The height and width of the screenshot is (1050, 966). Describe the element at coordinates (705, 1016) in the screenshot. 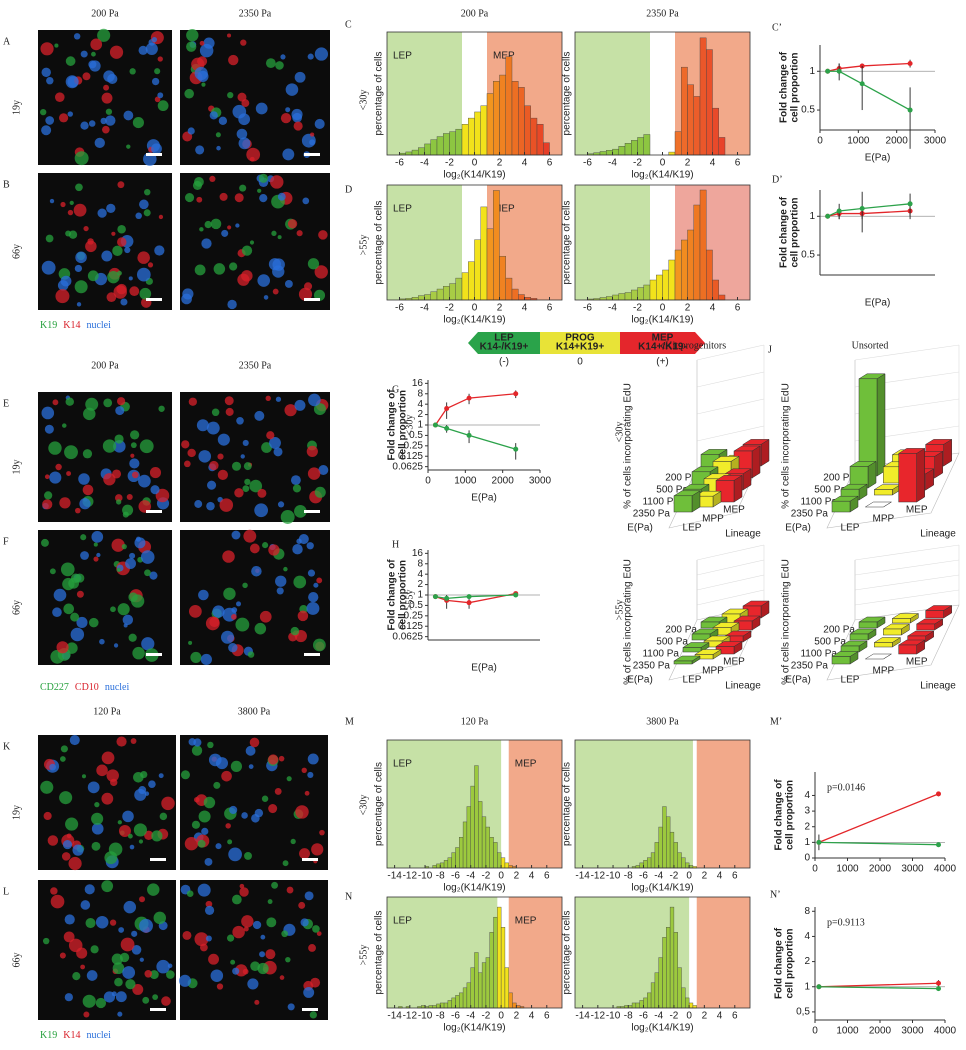

I see `x-tick-label: 2` at that location.